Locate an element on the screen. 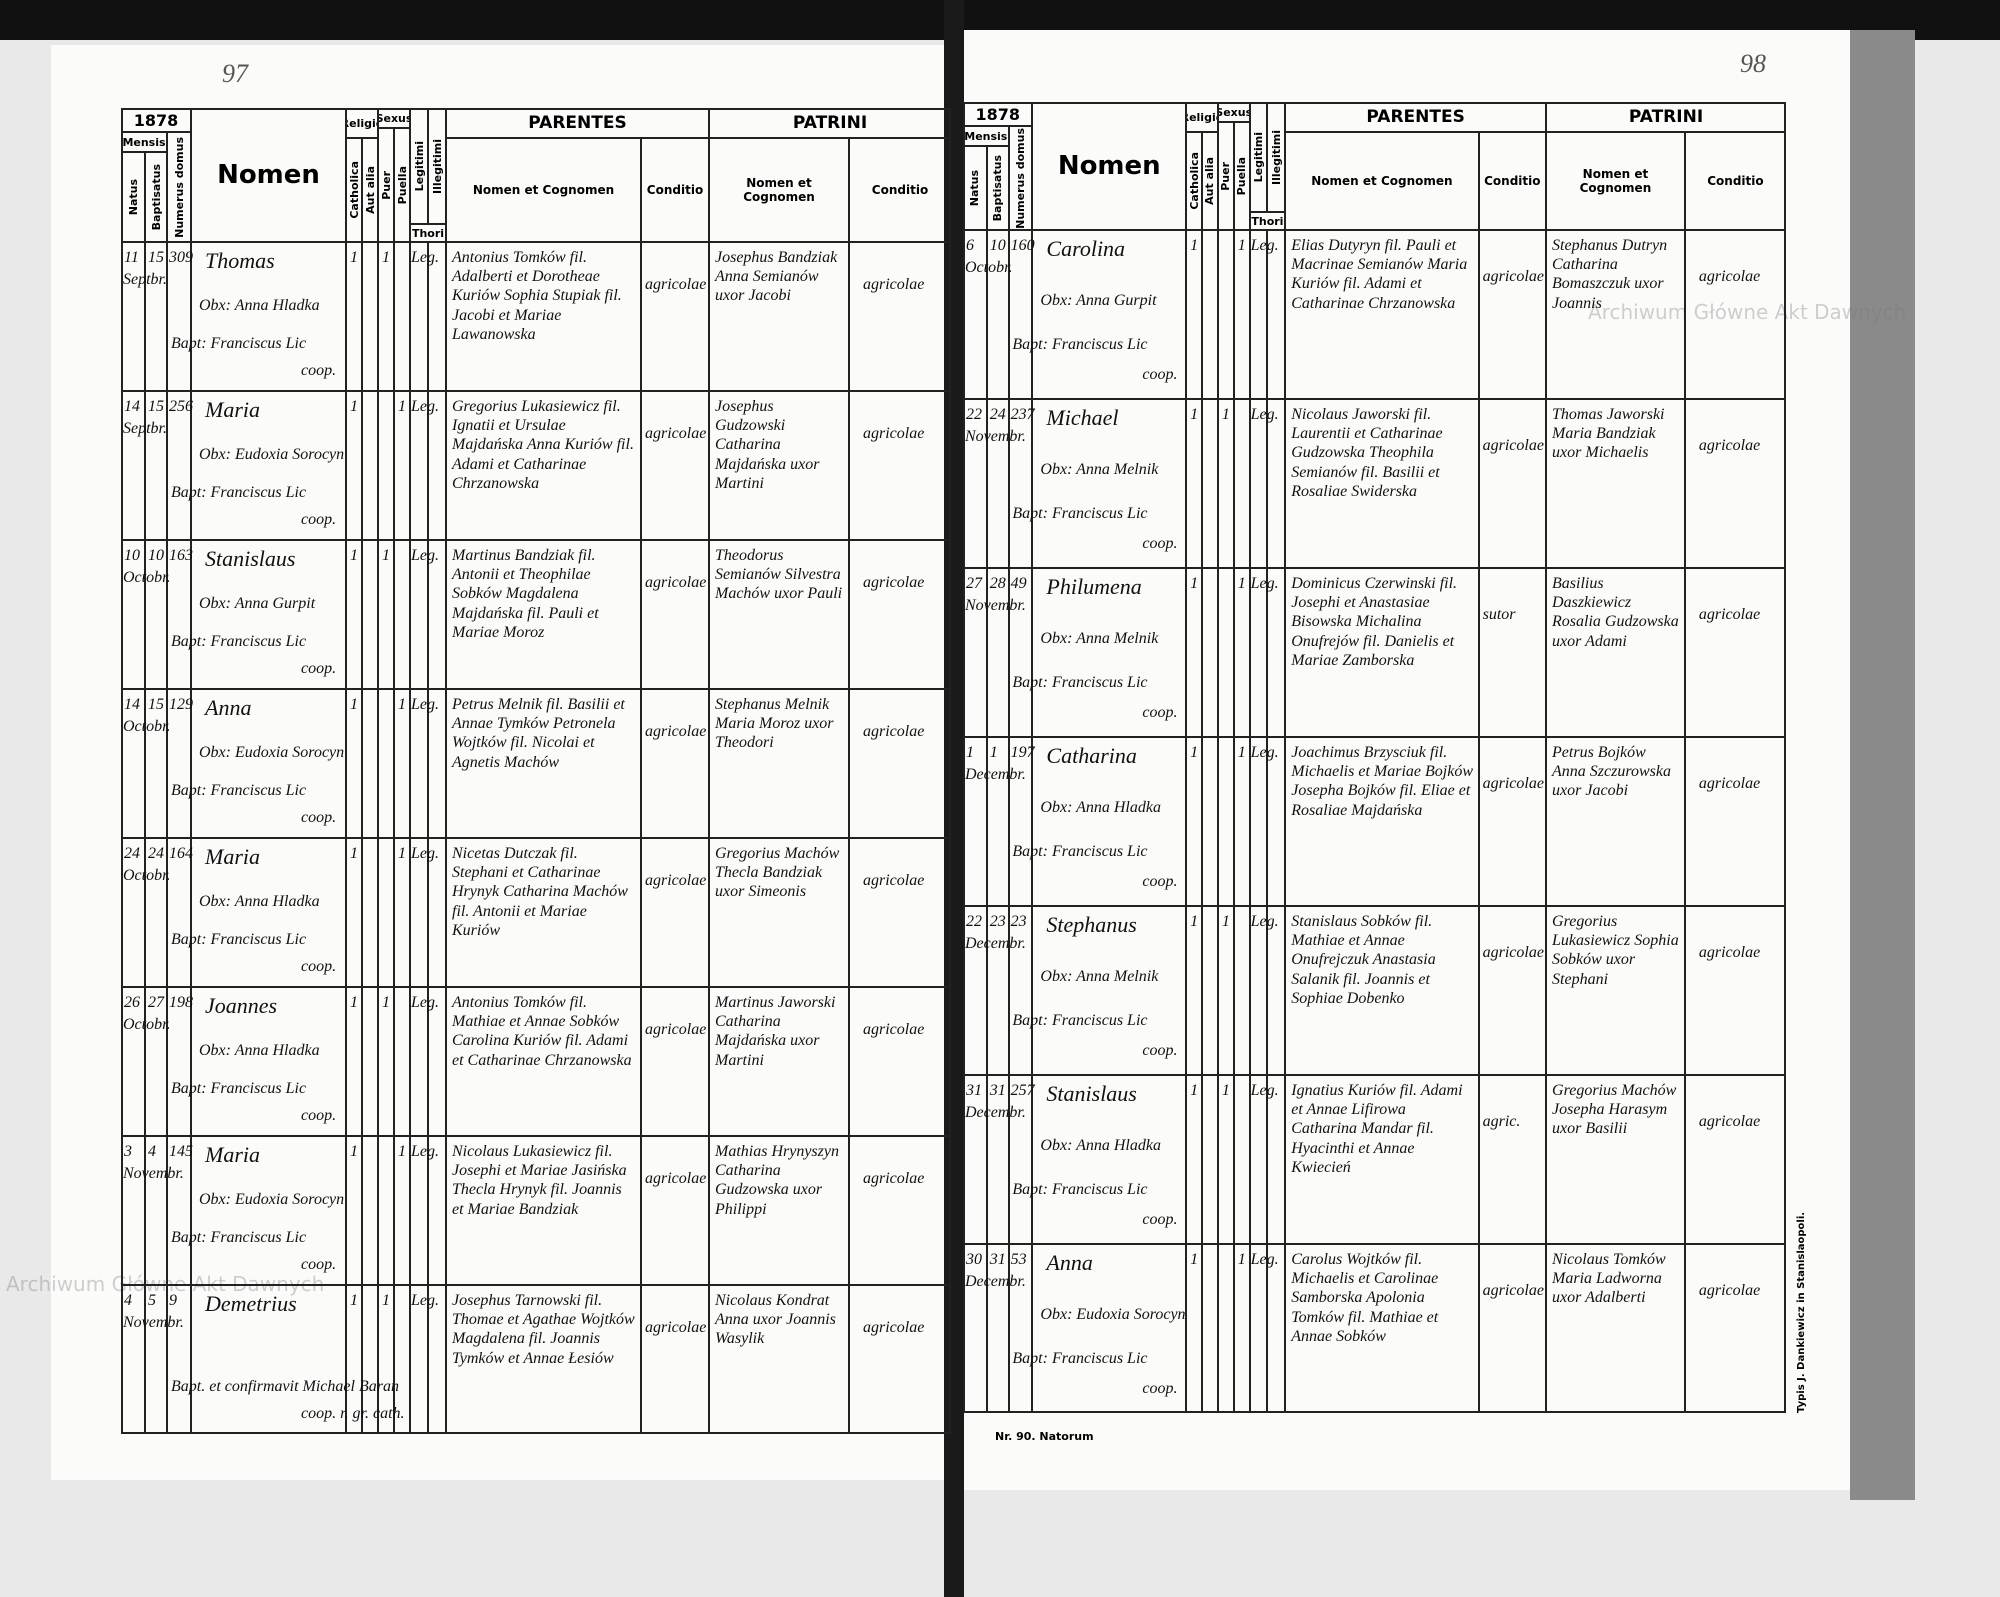  obstetrix: Obx: Eudoxia Sorocyn is located at coordinates (272, 752).